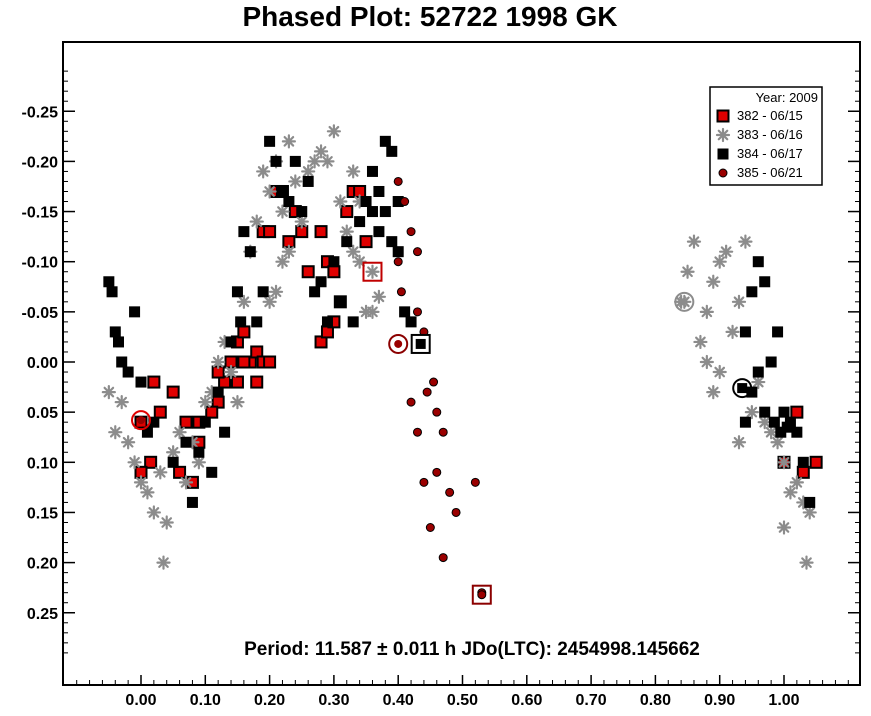 This screenshot has width=871, height=716. Describe the element at coordinates (655, 700) in the screenshot. I see `x-tick-label: 0.80` at that location.